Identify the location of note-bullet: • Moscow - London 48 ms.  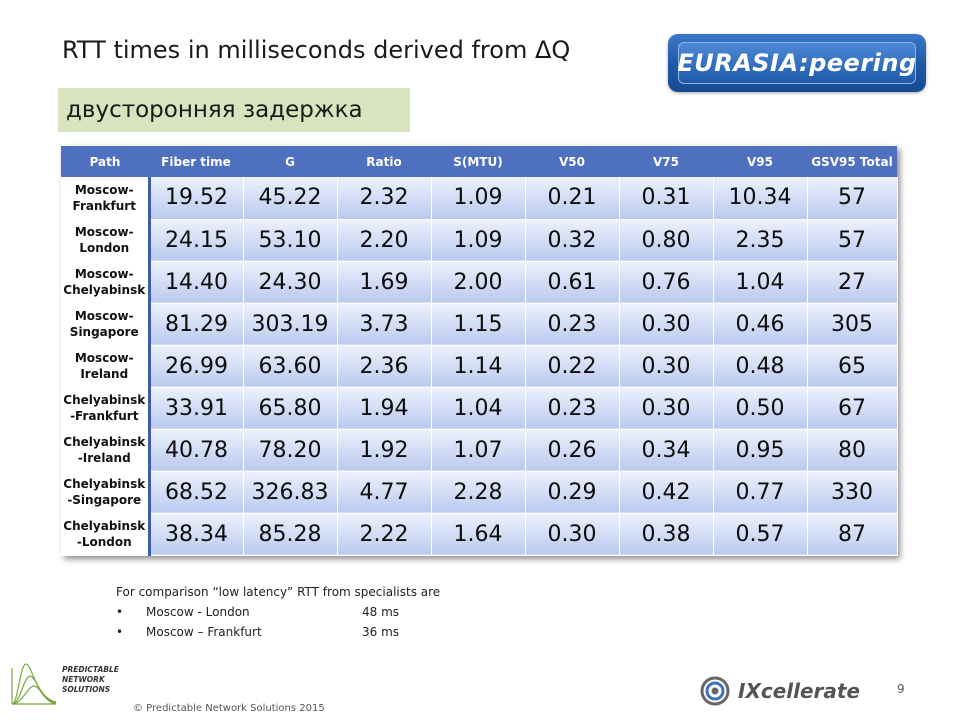
(278, 612).